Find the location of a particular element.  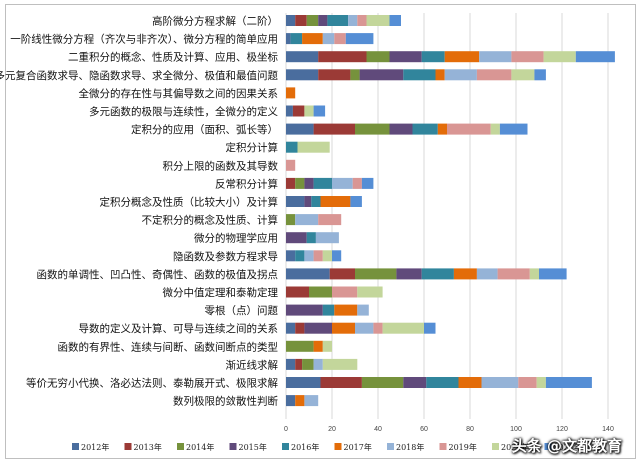

category-label: 等价无穷小代换、洛必达法则、泰勒展开式、极限求解 is located at coordinates (152, 383).